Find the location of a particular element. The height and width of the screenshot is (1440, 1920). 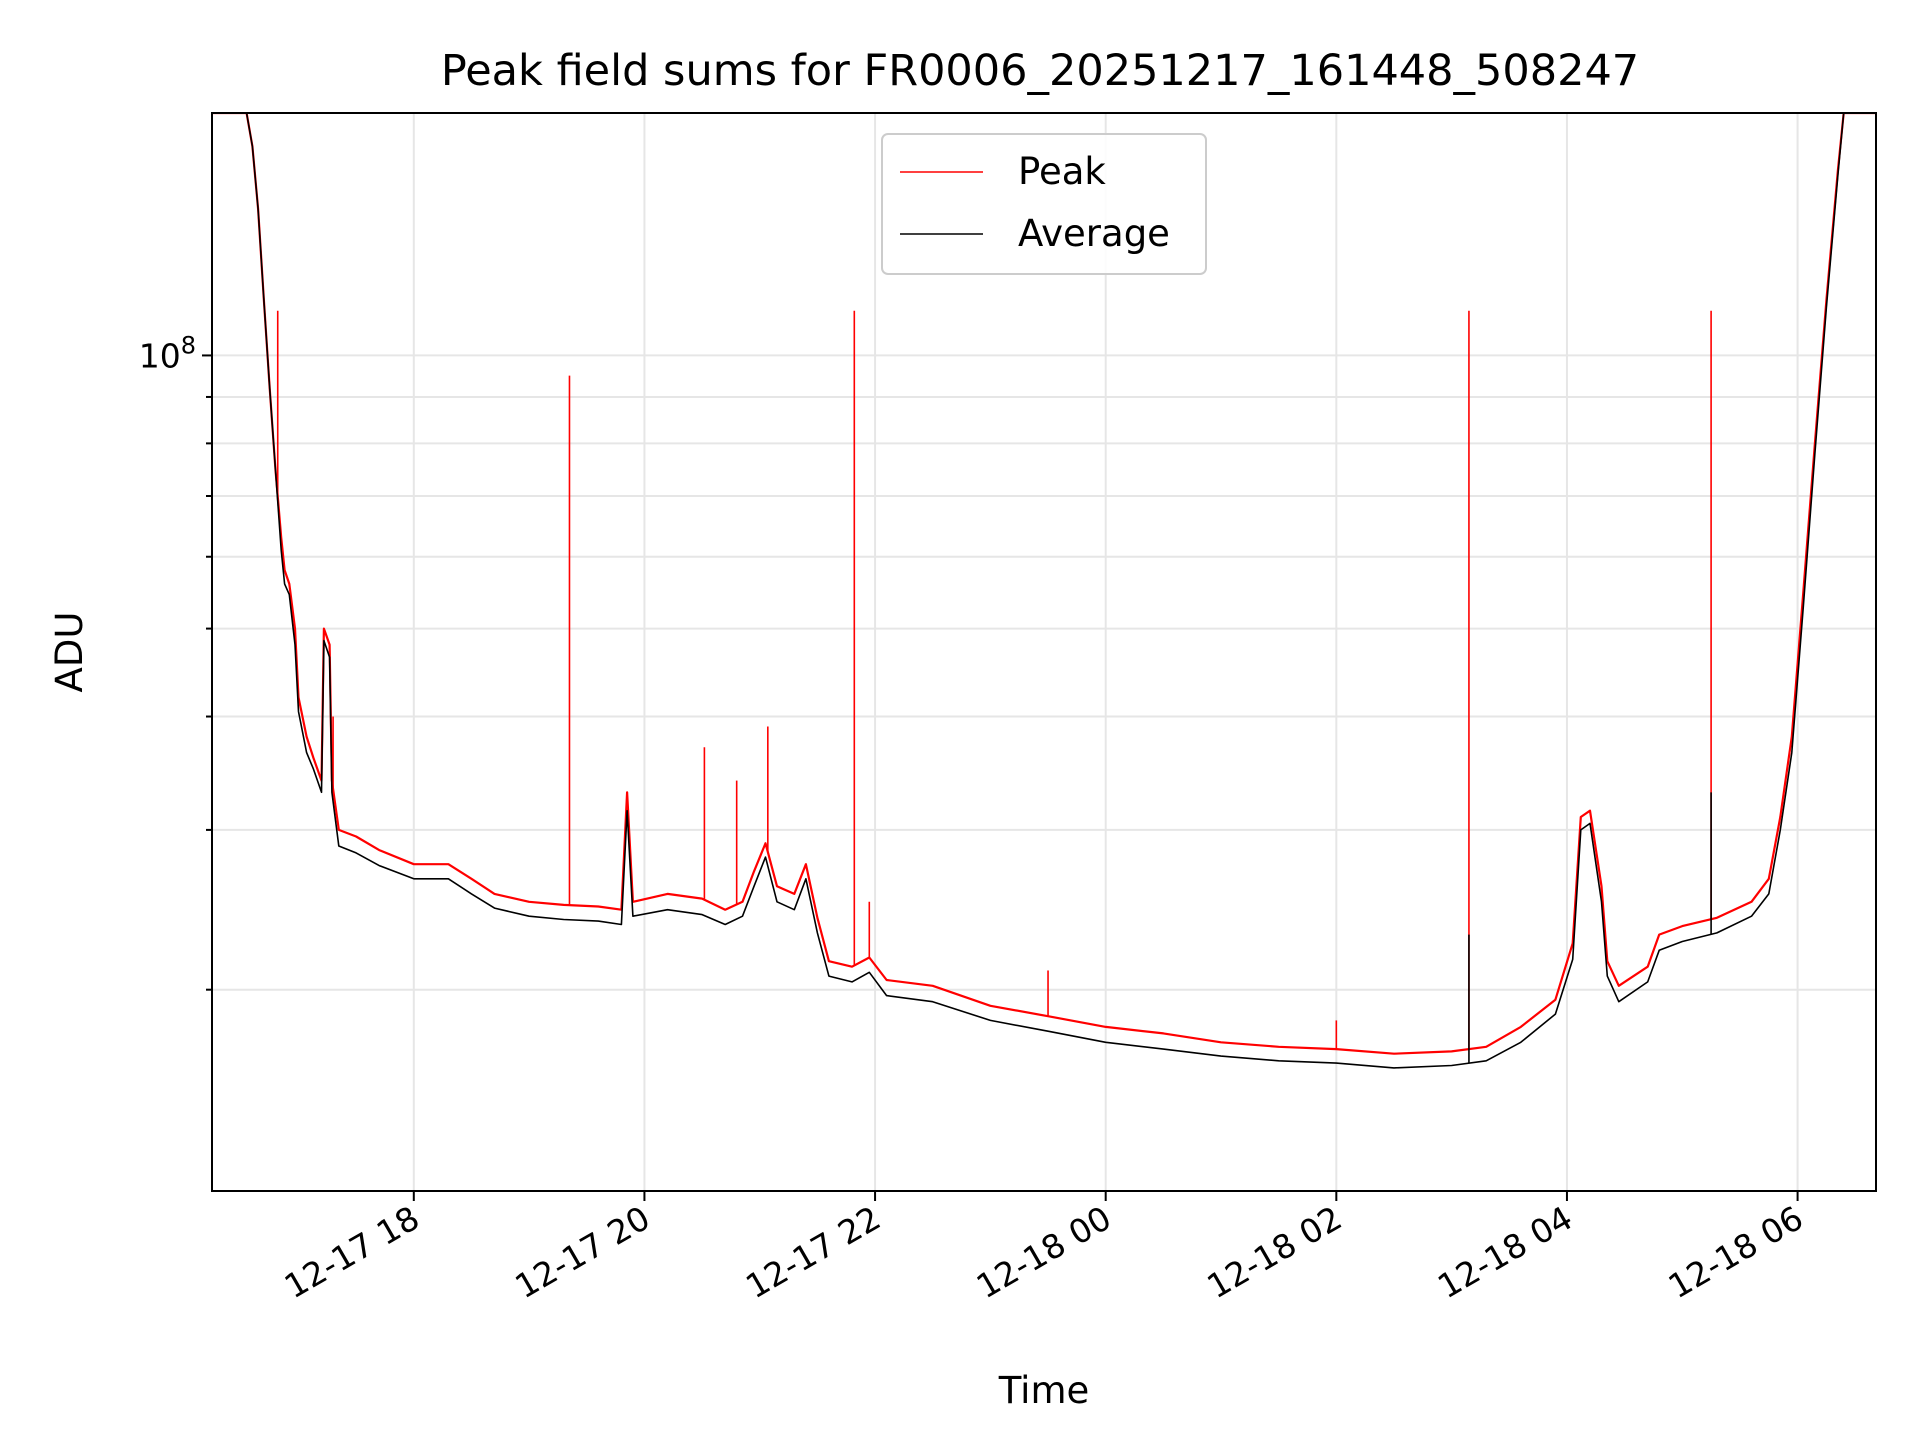

legend-box is located at coordinates (1044, 204).